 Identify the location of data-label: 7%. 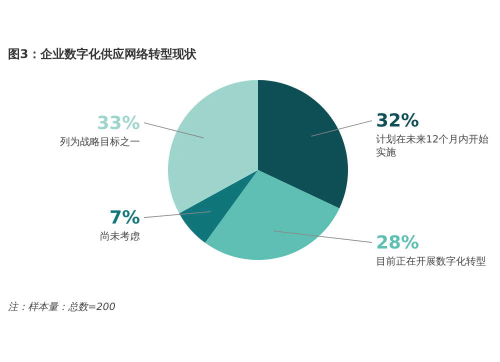
(124, 218).